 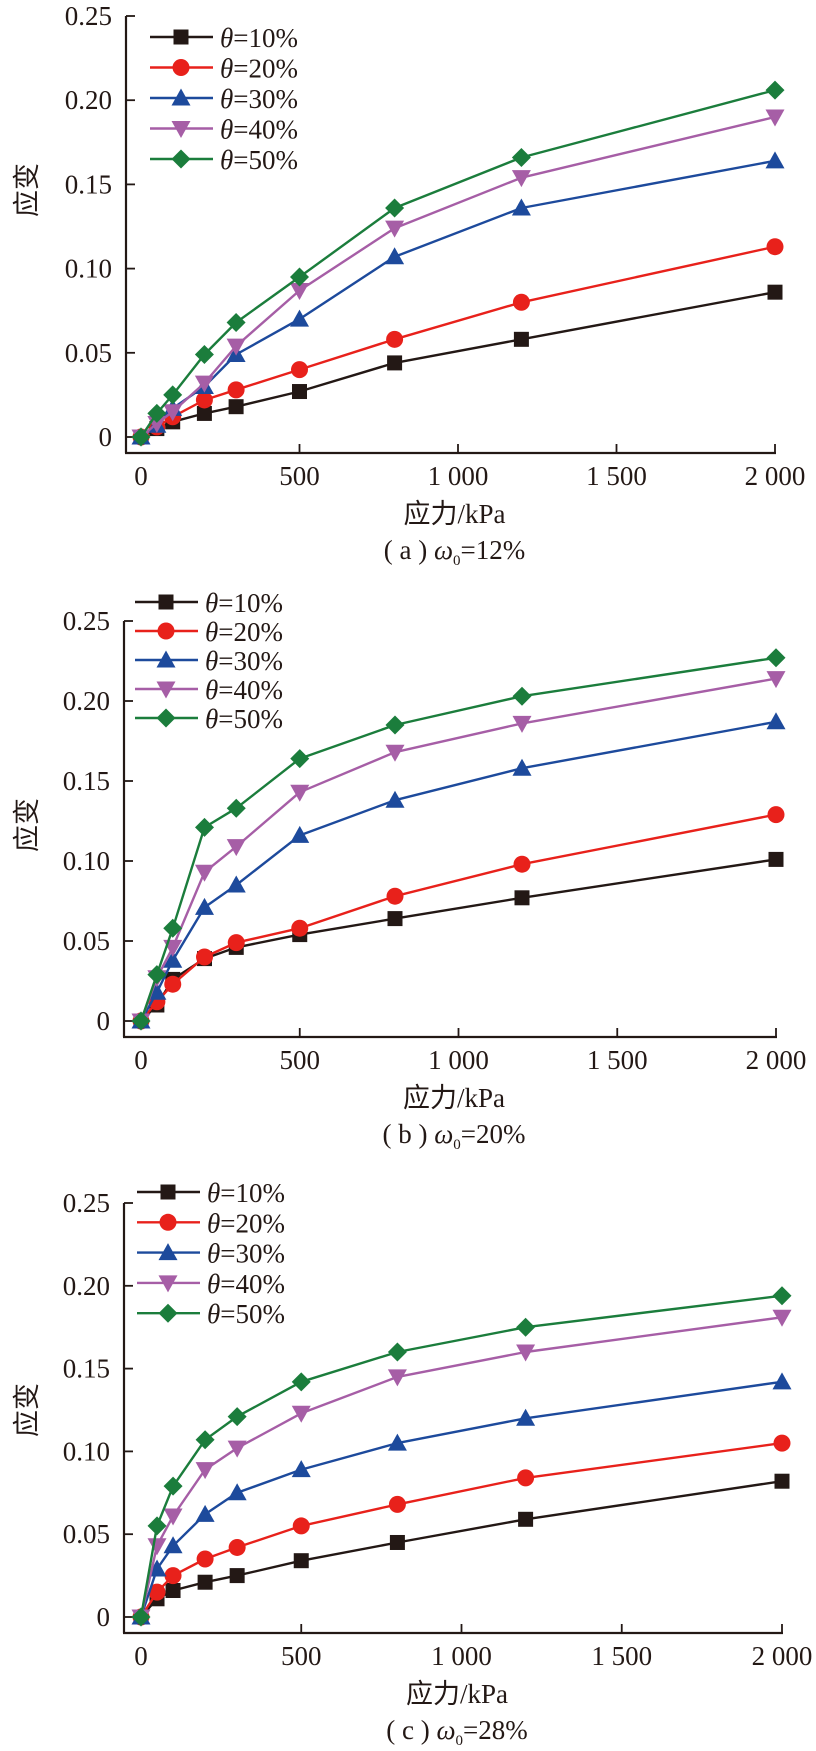 I want to click on y-tick-label: 0.10, so click(x=88, y=269).